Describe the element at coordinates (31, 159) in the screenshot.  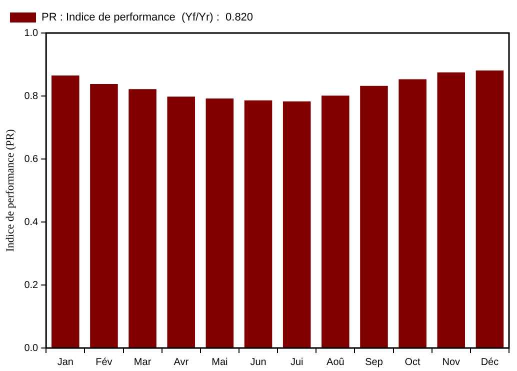
I see `y-tick-label: 0.6` at that location.